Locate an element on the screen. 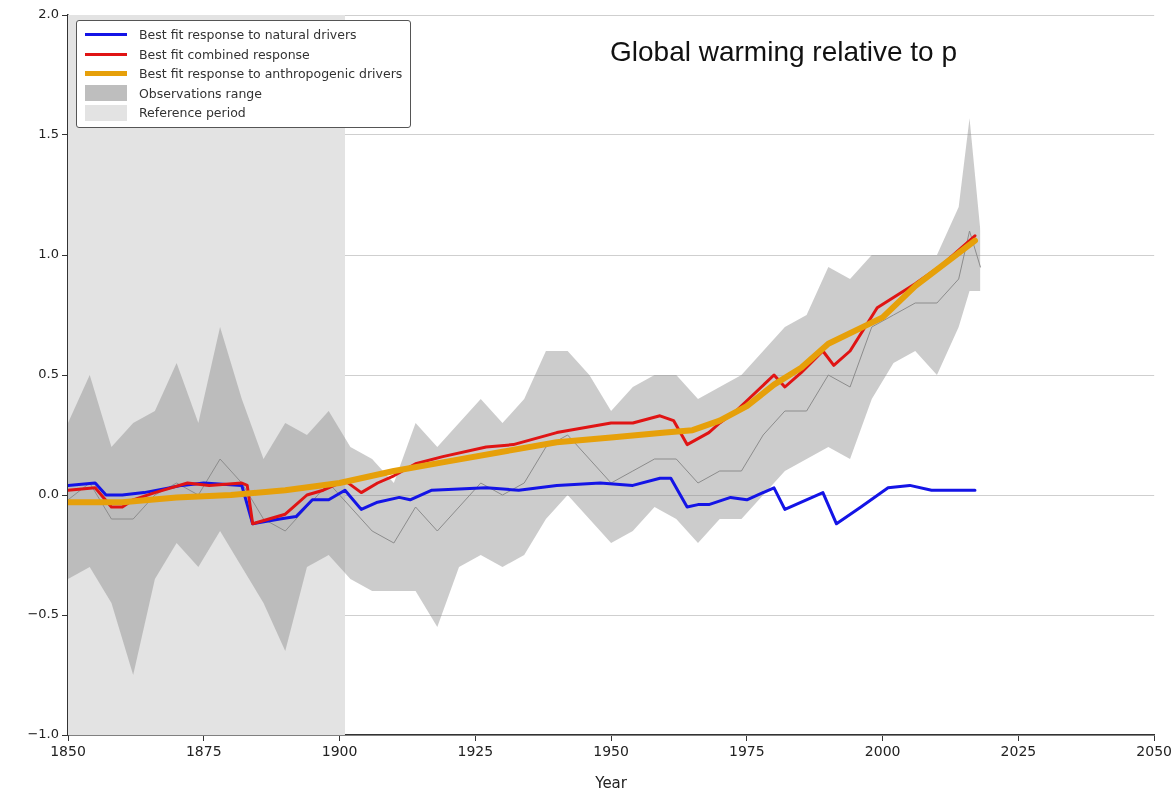 The image size is (1175, 793). y-tick-label: 1.0 is located at coordinates (48, 254).